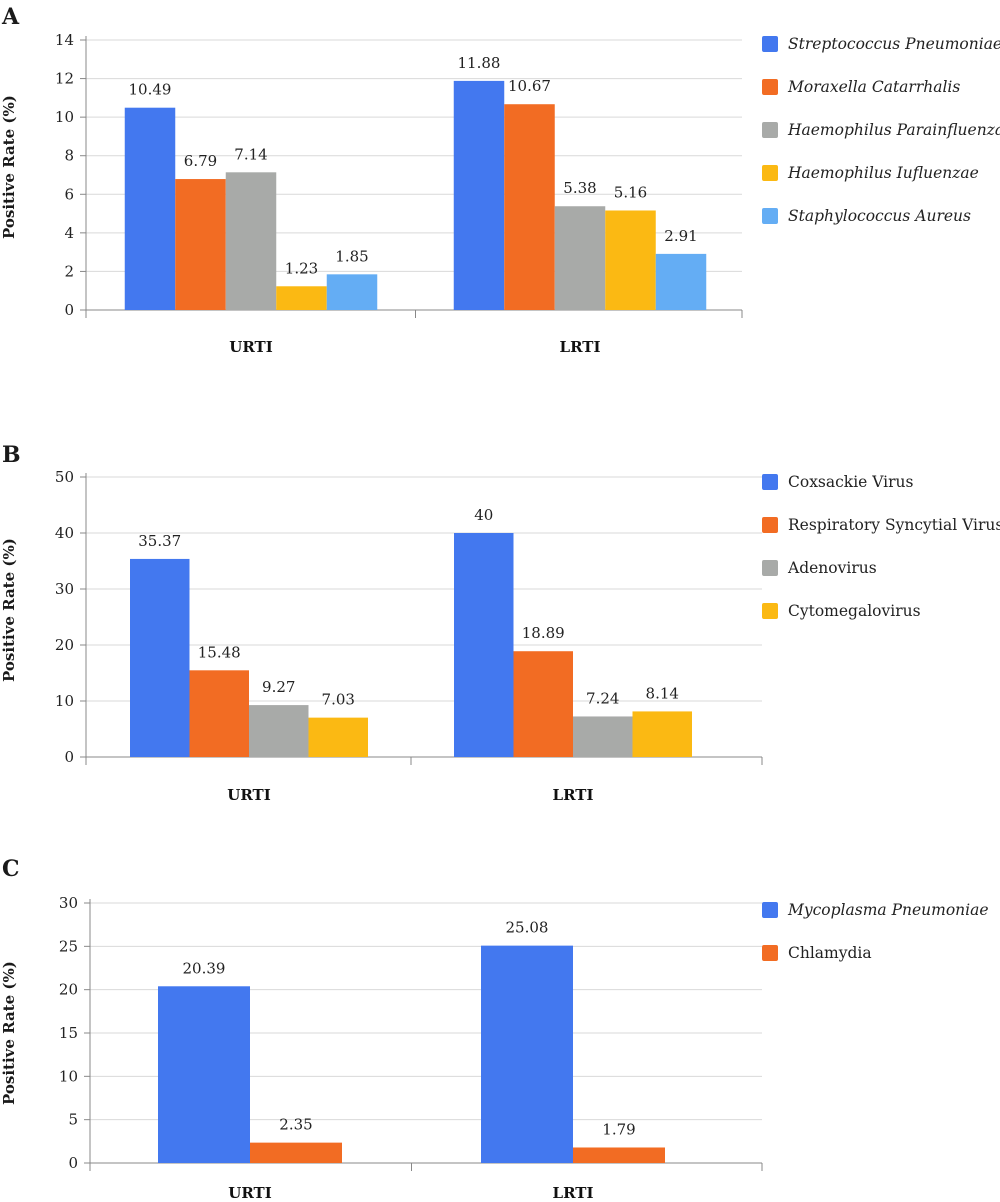 This screenshot has width=1000, height=1202. What do you see at coordinates (894, 130) in the screenshot?
I see `legend-label: Haemophilus Parainfluenzae` at bounding box center [894, 130].